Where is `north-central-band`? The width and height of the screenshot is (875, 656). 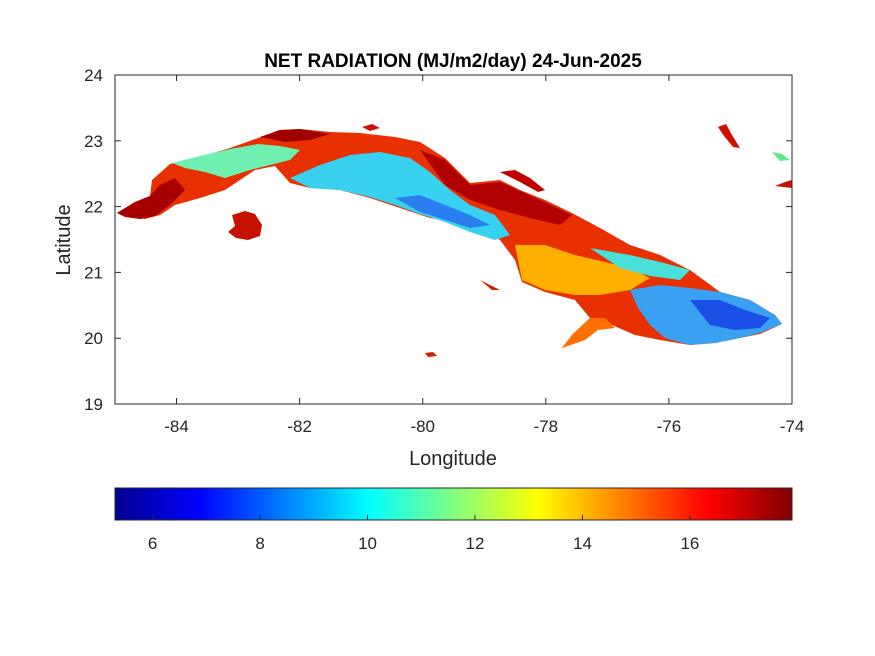 north-central-band is located at coordinates (496, 187).